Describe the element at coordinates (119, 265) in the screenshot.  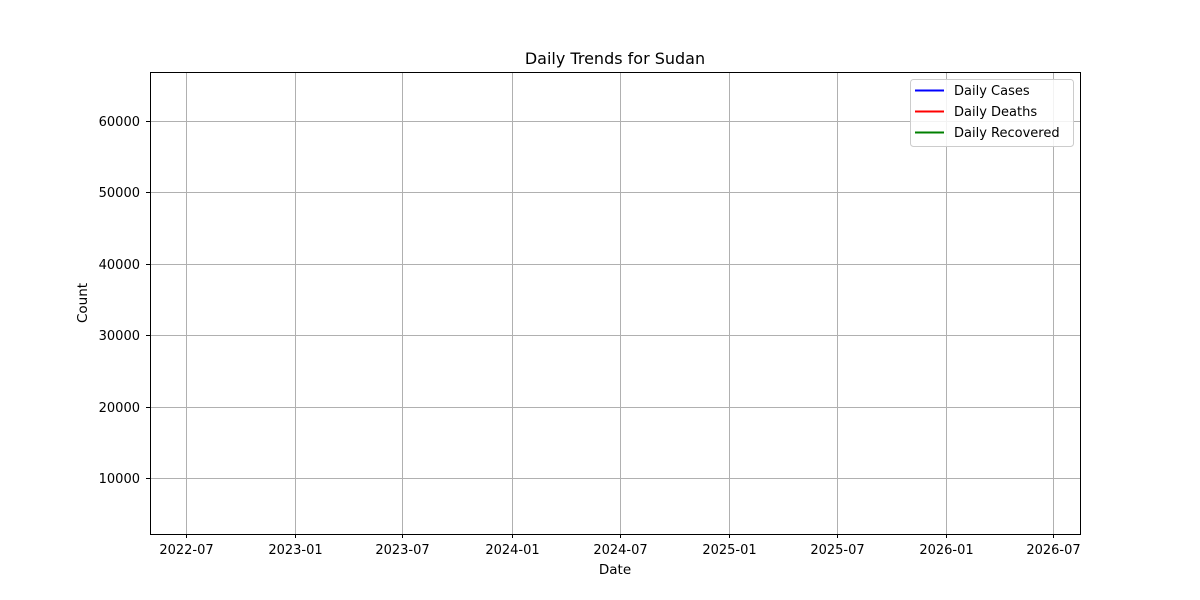
I see `y-tick-label: 40000` at that location.